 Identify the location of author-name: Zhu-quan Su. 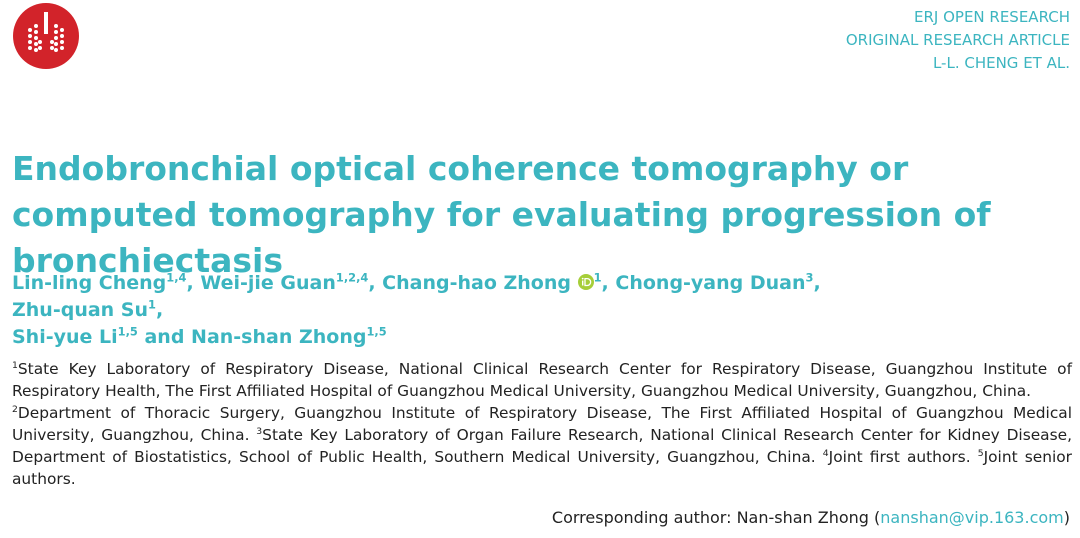
(80, 310).